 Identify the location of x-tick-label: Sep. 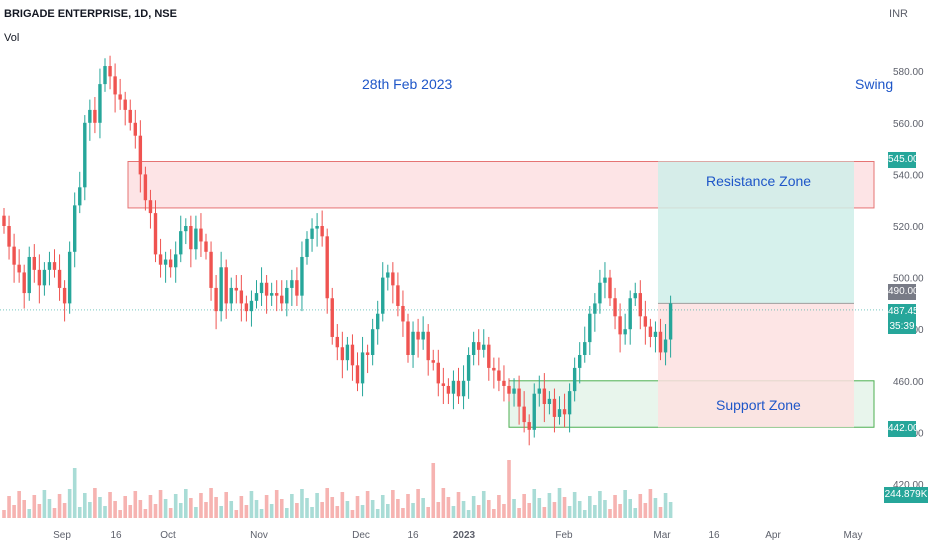
(62, 535).